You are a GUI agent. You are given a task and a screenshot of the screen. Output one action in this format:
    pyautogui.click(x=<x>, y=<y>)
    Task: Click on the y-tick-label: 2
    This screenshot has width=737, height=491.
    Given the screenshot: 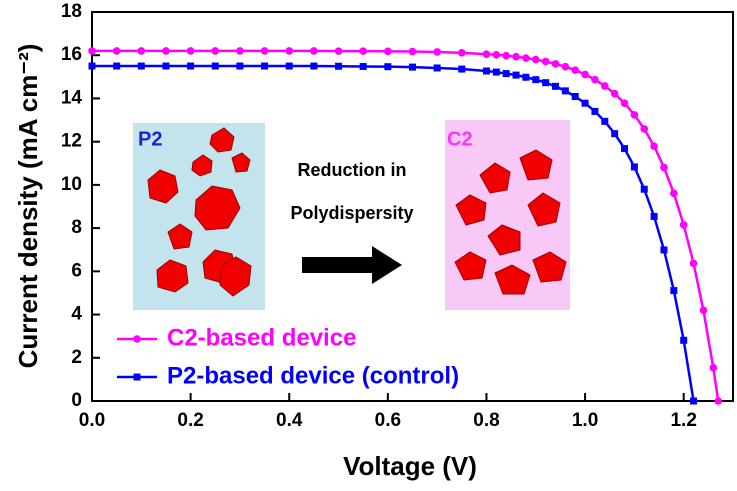 What is the action you would take?
    pyautogui.click(x=76, y=357)
    